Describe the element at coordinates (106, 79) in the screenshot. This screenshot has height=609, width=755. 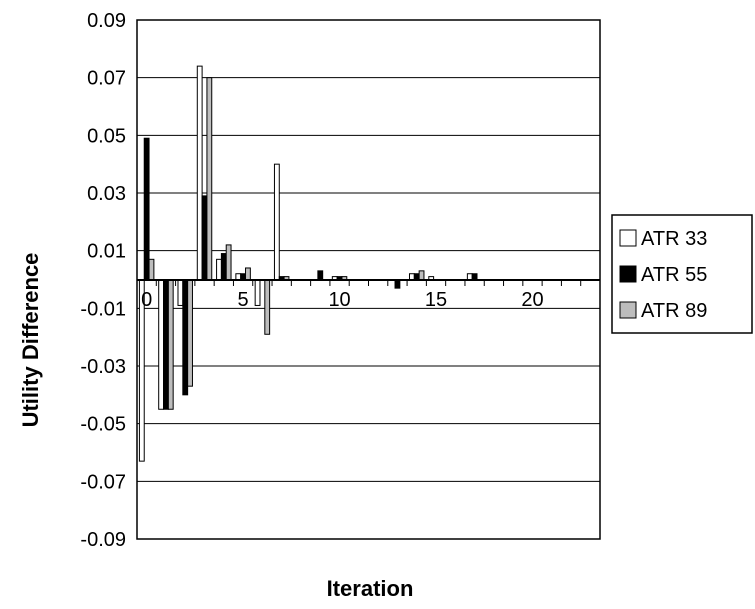
I see `y-tick-label: 0.07` at that location.